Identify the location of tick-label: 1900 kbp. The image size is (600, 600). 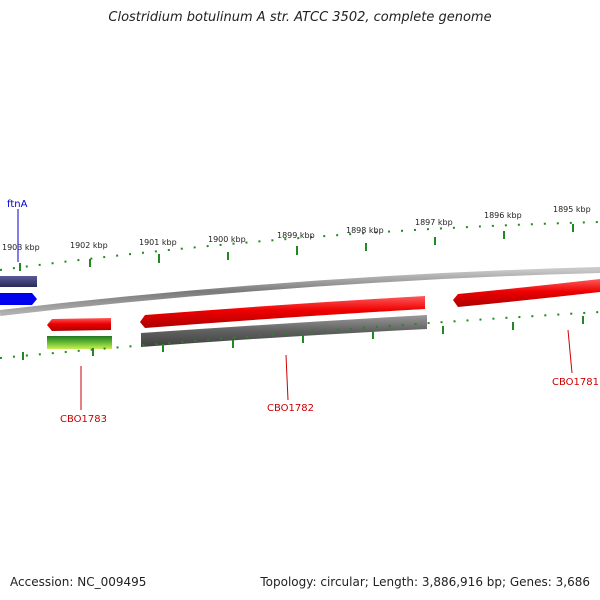
(227, 239).